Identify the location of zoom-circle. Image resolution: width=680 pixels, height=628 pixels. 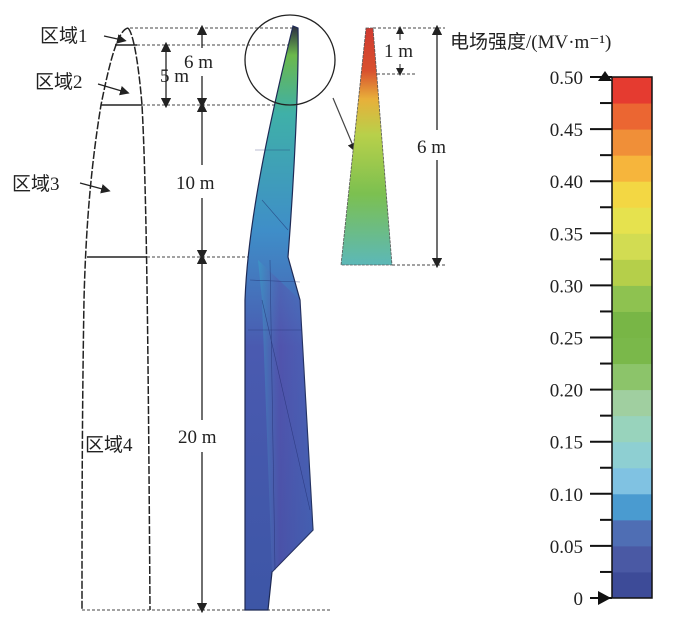
(290, 60).